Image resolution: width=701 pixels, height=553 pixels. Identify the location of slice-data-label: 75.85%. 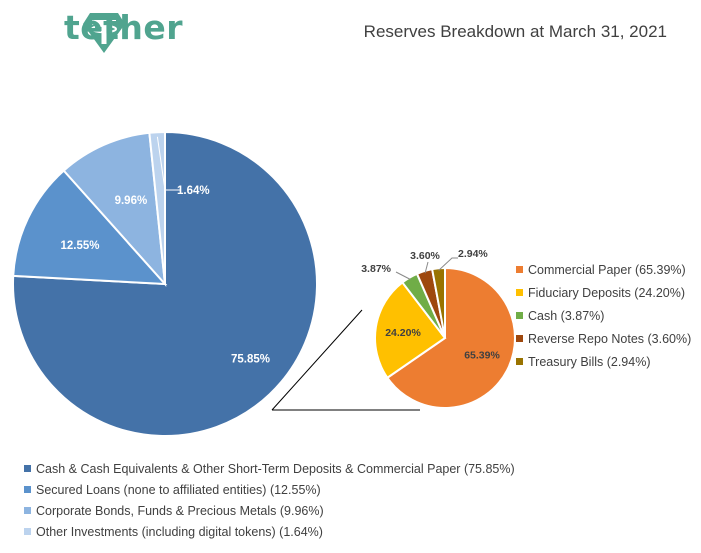
(250, 360).